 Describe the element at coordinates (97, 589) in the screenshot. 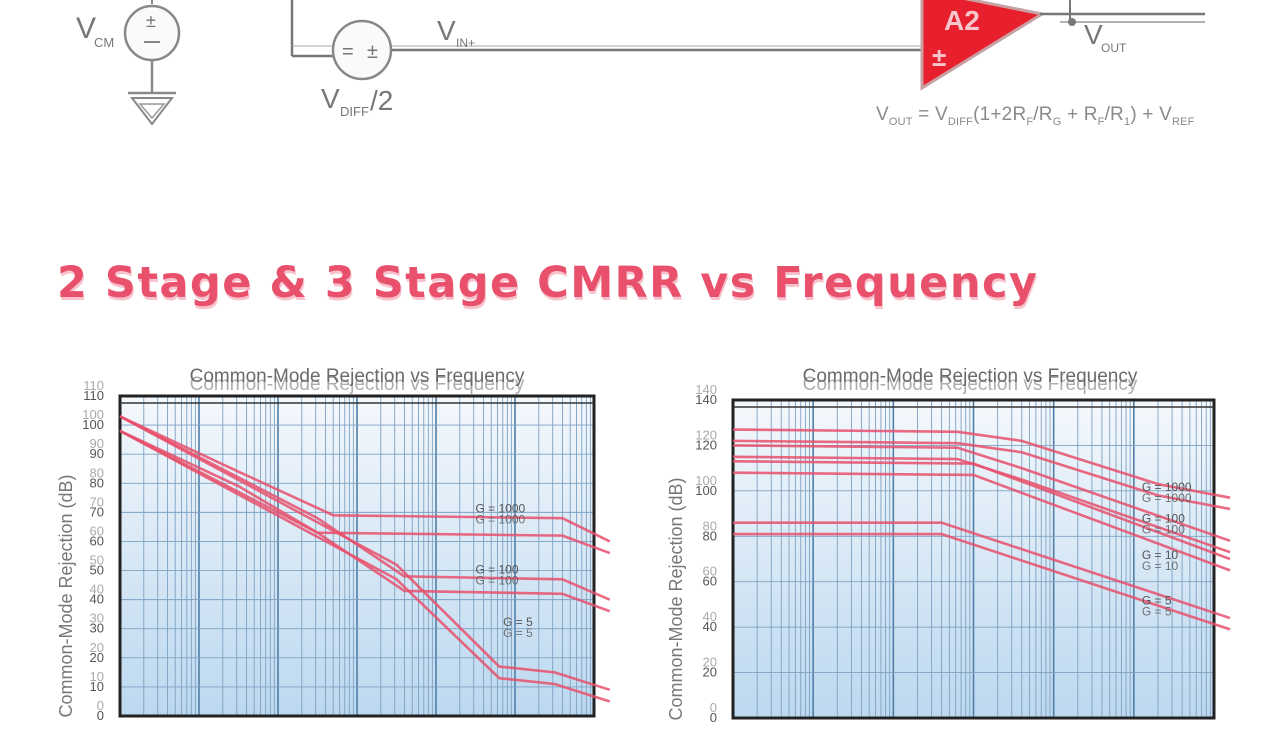

I see `y-tick-label-ghost: 40` at that location.